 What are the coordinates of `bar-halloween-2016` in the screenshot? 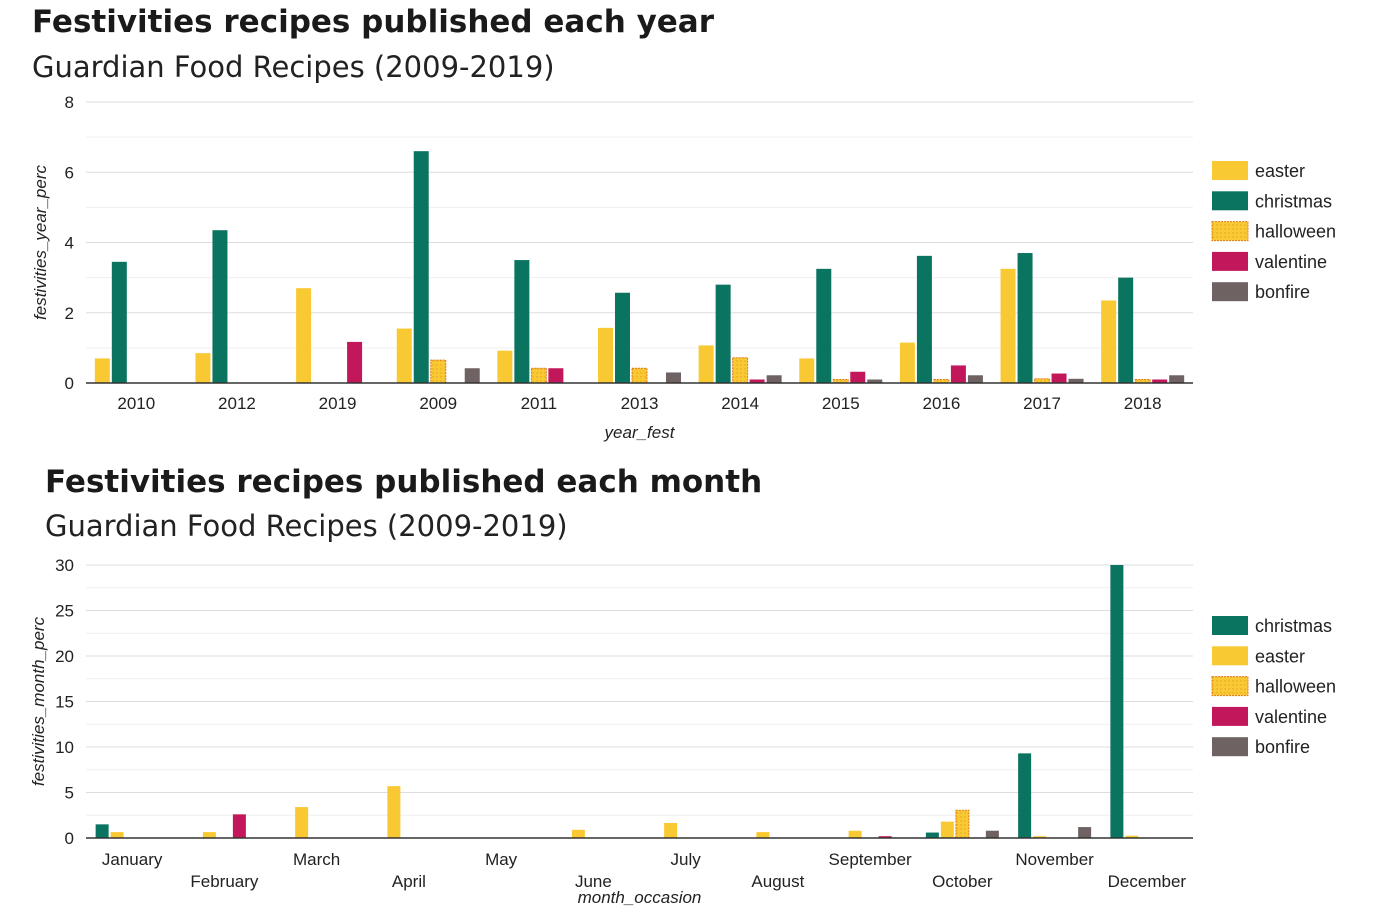 It's located at (941, 381).